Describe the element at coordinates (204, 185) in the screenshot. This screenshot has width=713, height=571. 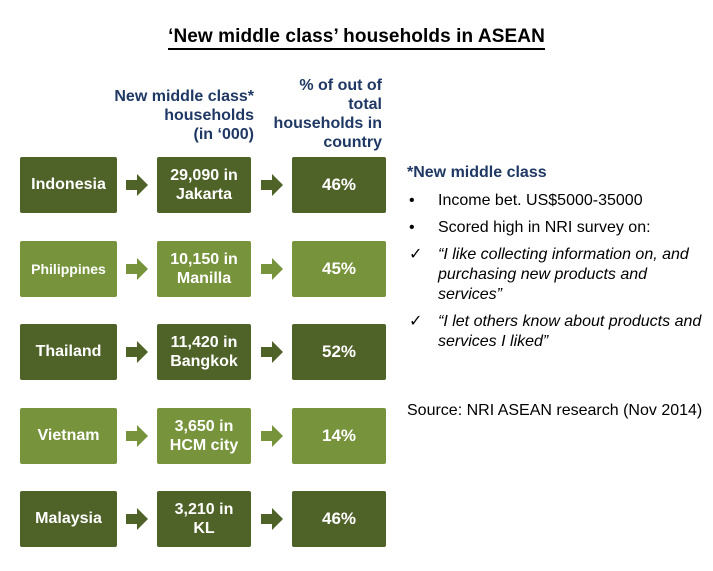
I see `households-box: 29,090 in Jakarta` at that location.